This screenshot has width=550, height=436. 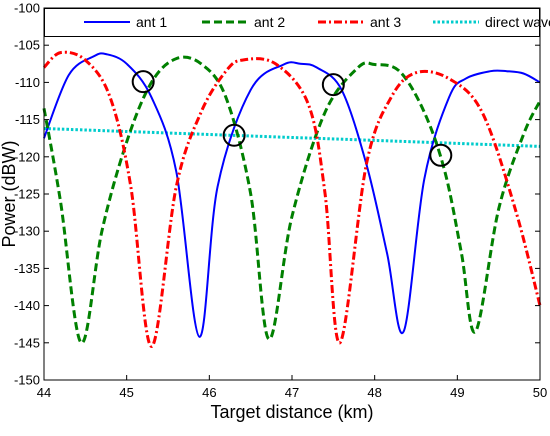 I want to click on x-tick-label: 47, so click(x=292, y=392).